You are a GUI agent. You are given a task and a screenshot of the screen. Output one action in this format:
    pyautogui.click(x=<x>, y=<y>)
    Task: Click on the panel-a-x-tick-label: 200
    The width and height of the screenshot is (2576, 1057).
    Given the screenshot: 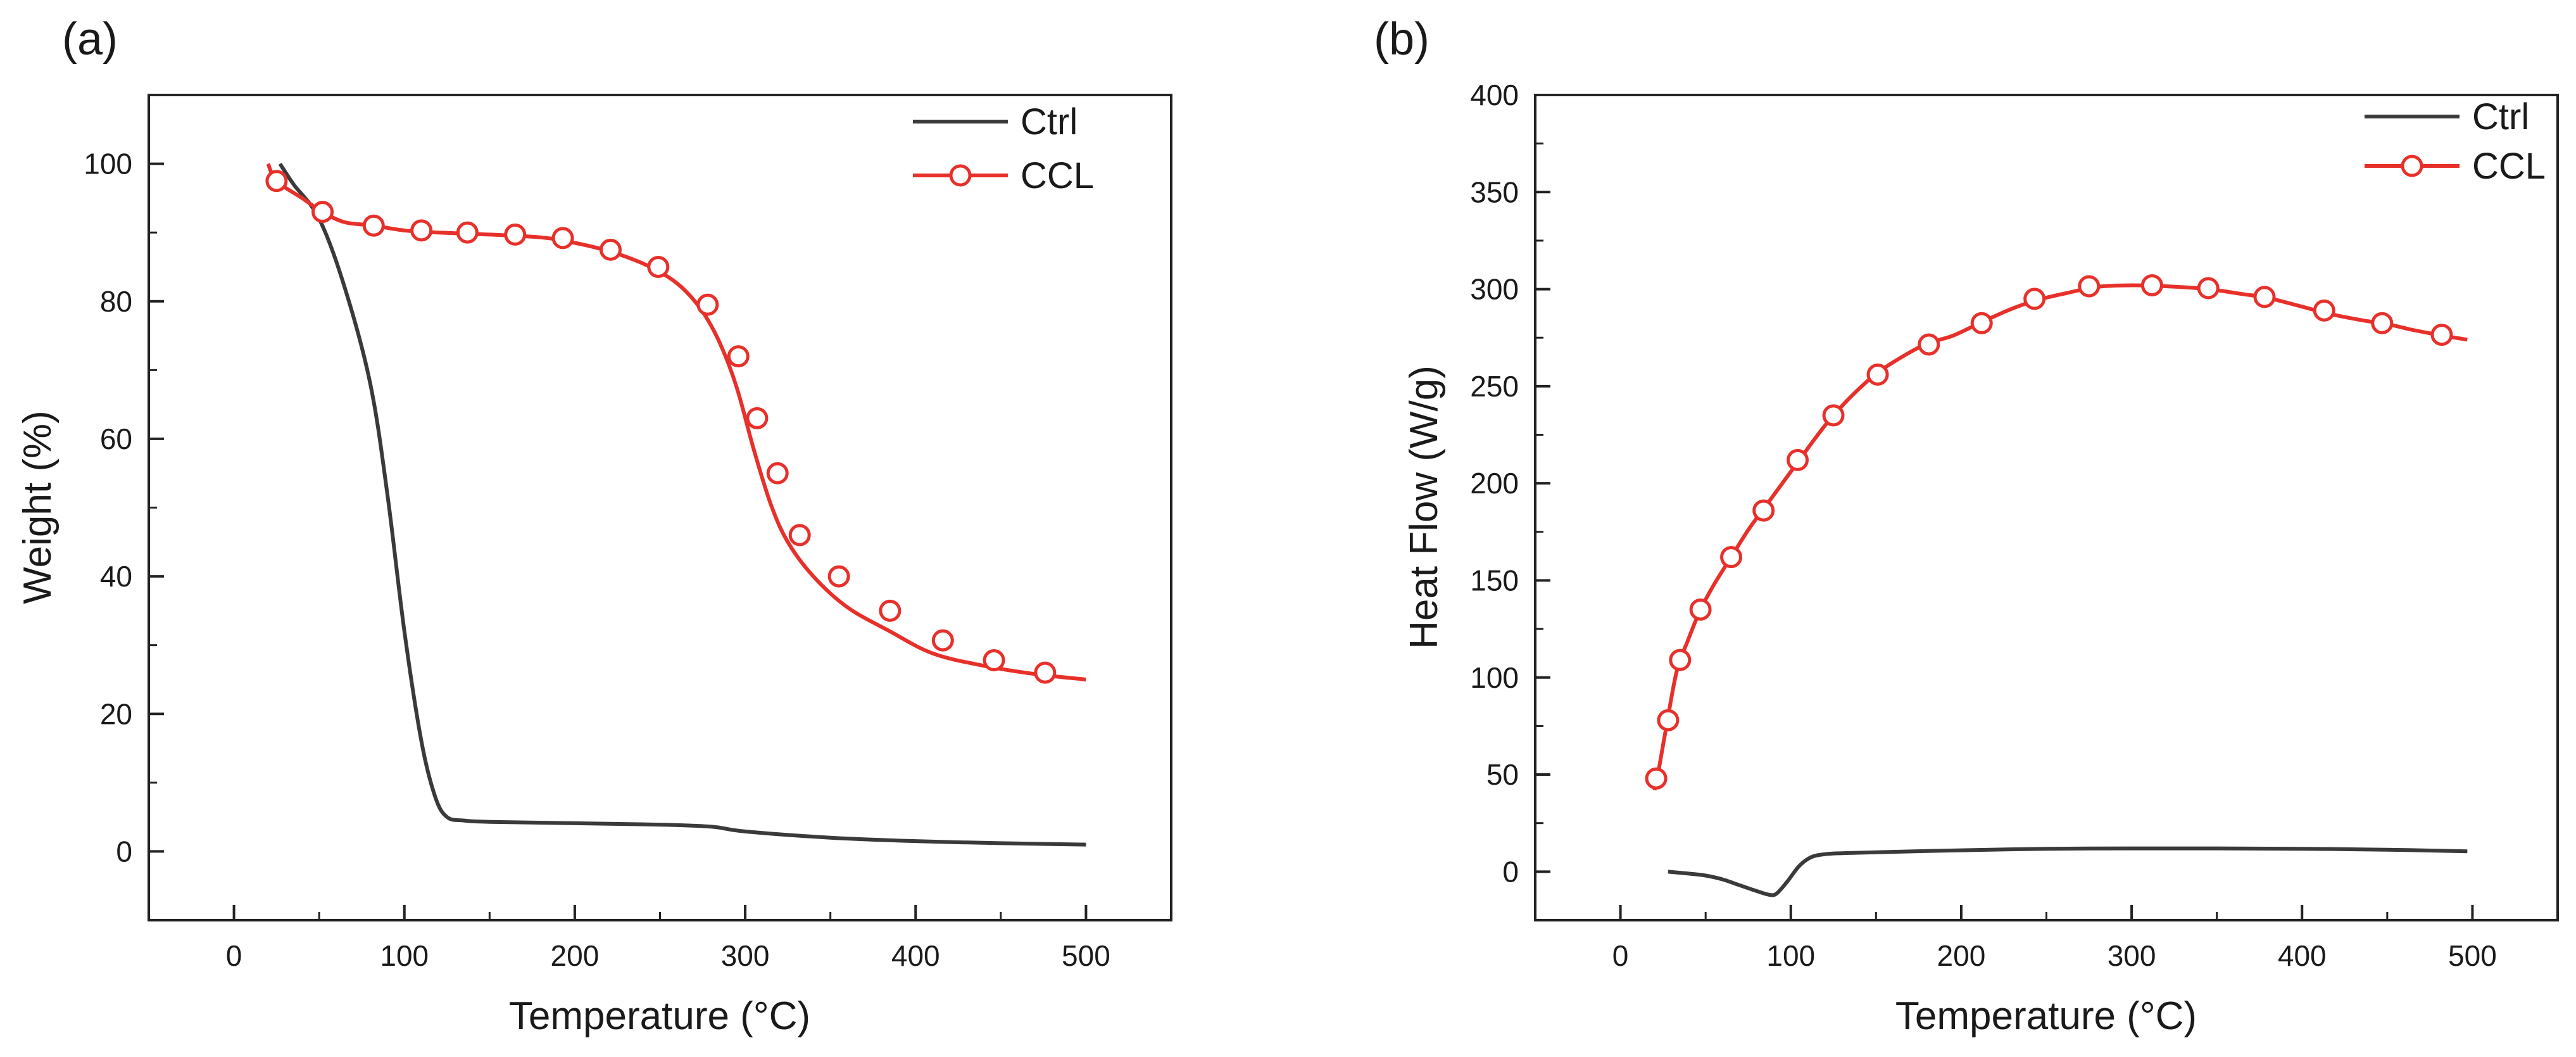 What is the action you would take?
    pyautogui.click(x=575, y=955)
    